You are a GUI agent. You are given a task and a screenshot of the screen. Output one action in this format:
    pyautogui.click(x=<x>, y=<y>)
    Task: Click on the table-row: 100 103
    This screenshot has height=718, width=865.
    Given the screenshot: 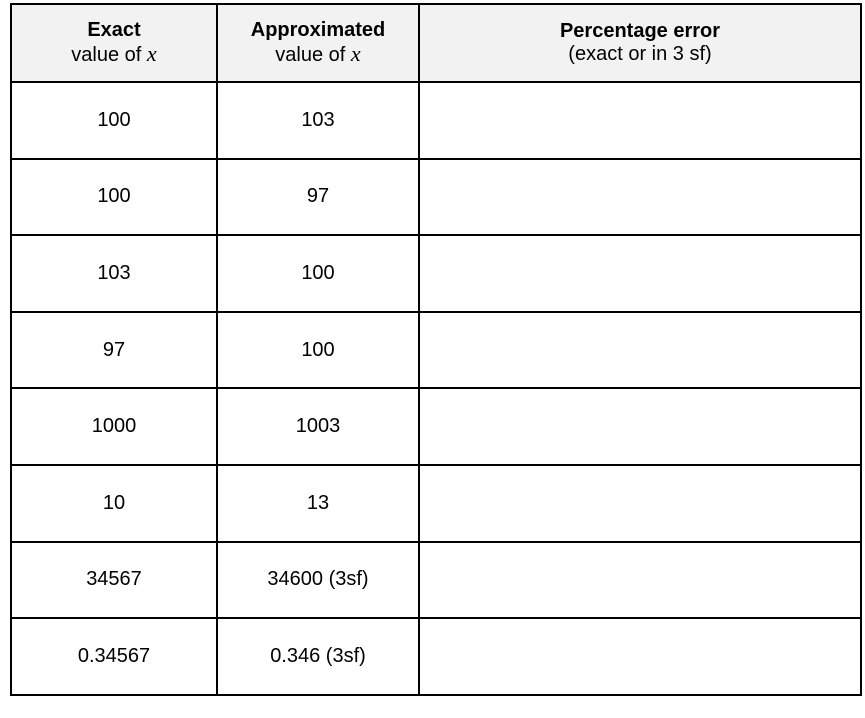 What is the action you would take?
    pyautogui.click(x=436, y=120)
    